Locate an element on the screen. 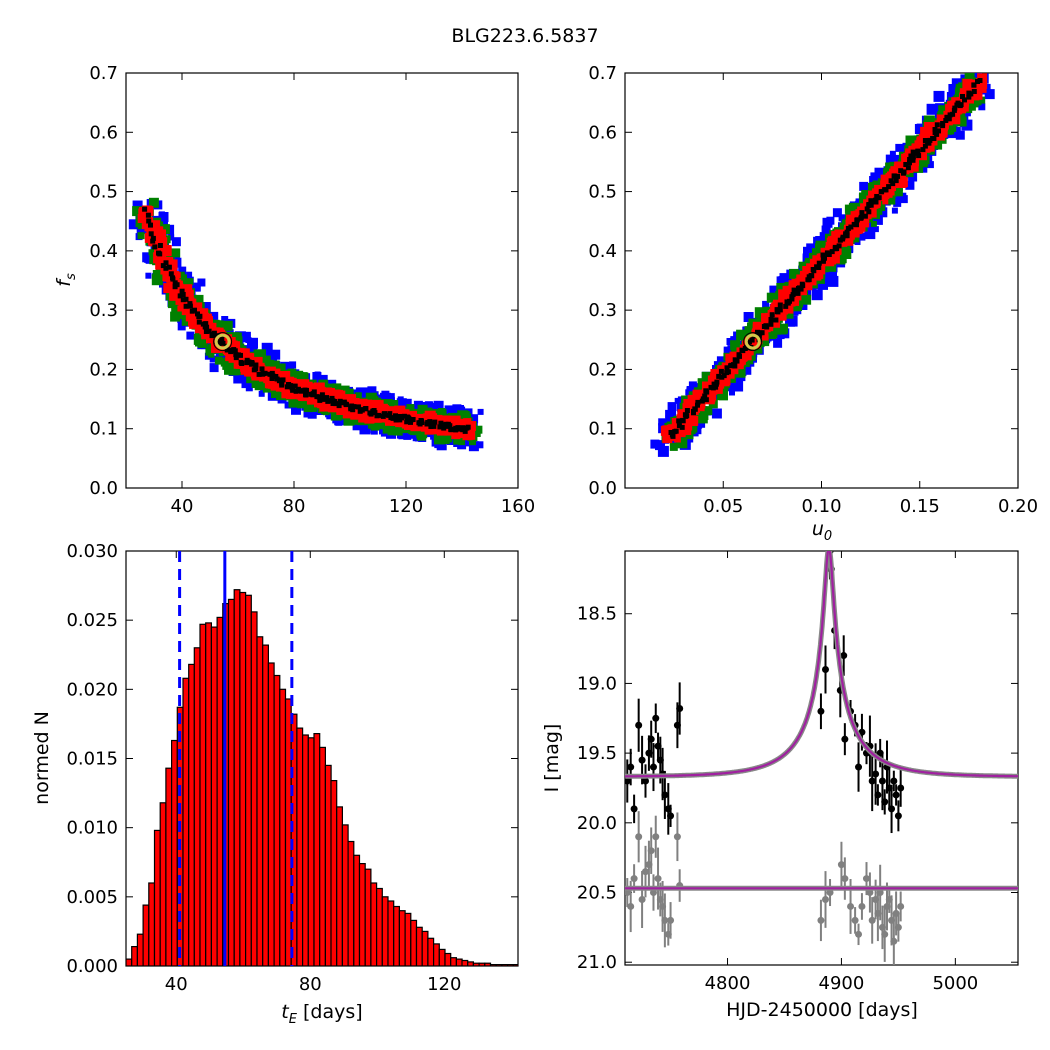  y-tick-label: 0.000 is located at coordinates (92, 966).